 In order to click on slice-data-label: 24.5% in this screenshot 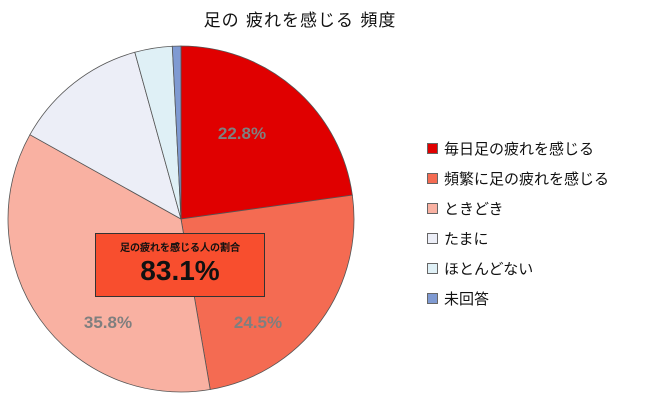, I will do `click(258, 322)`.